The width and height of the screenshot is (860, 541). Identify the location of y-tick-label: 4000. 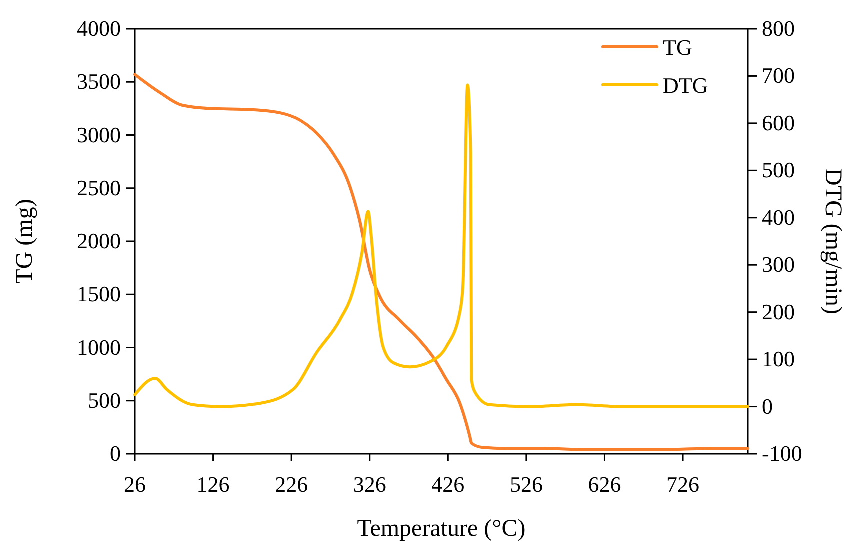
(99, 28).